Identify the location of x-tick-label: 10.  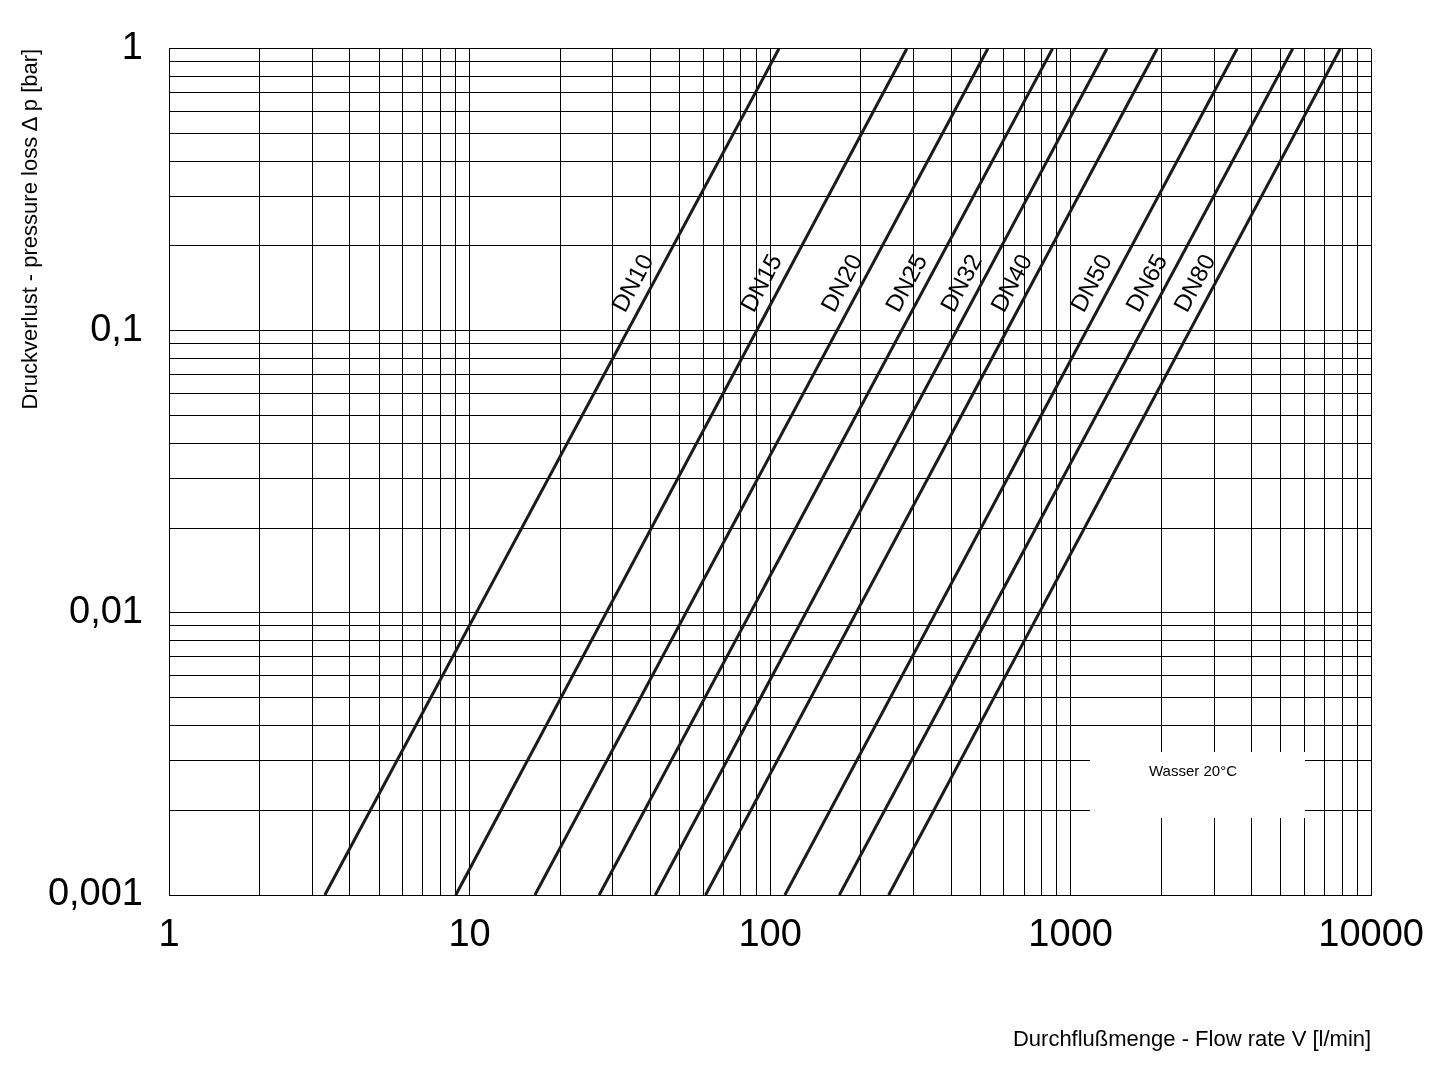
(469, 933).